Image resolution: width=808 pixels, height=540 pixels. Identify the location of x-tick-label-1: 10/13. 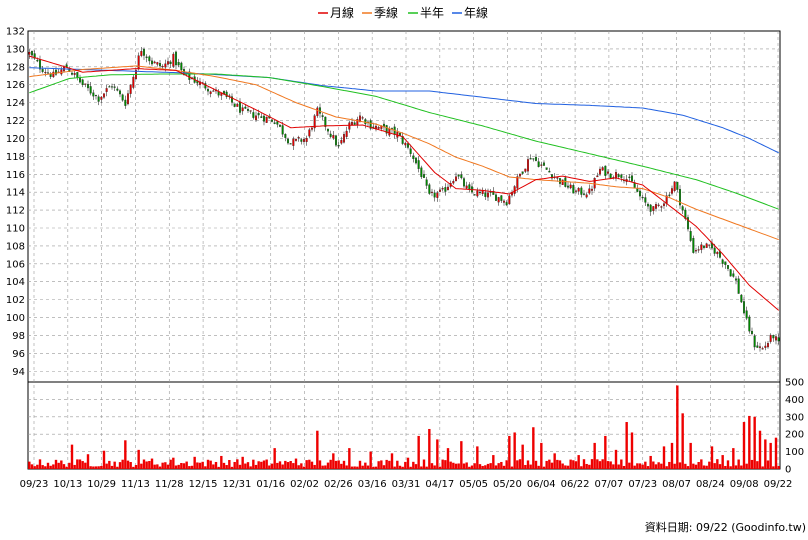
(67, 484).